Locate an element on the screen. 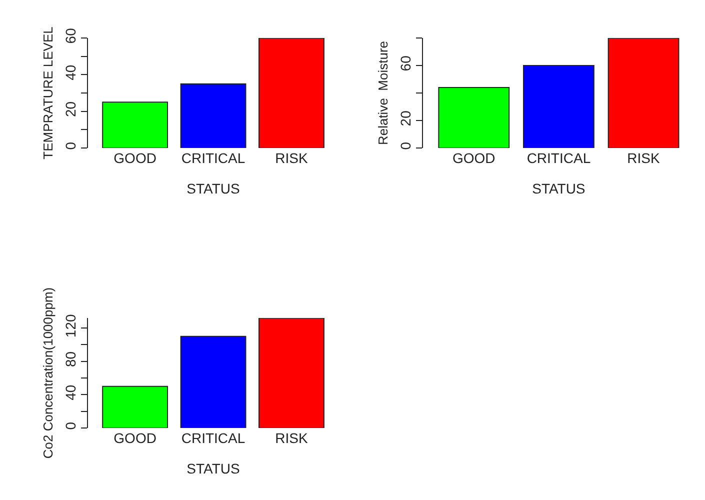  y-axis-title: Relative Moisture is located at coordinates (382, 93).